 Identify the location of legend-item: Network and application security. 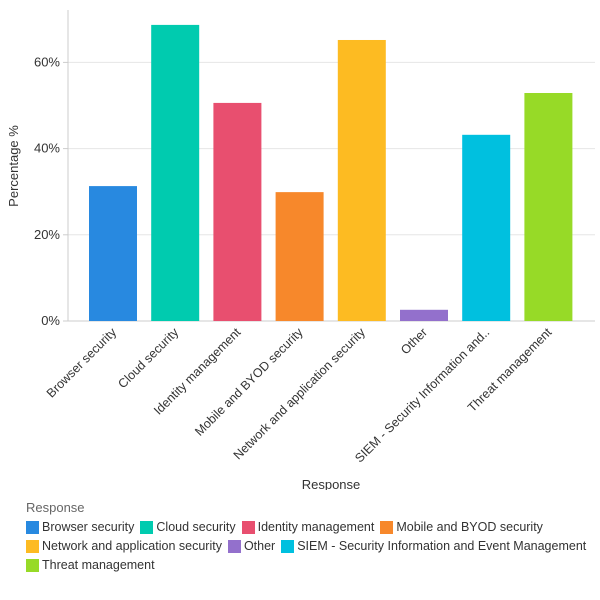
(124, 546).